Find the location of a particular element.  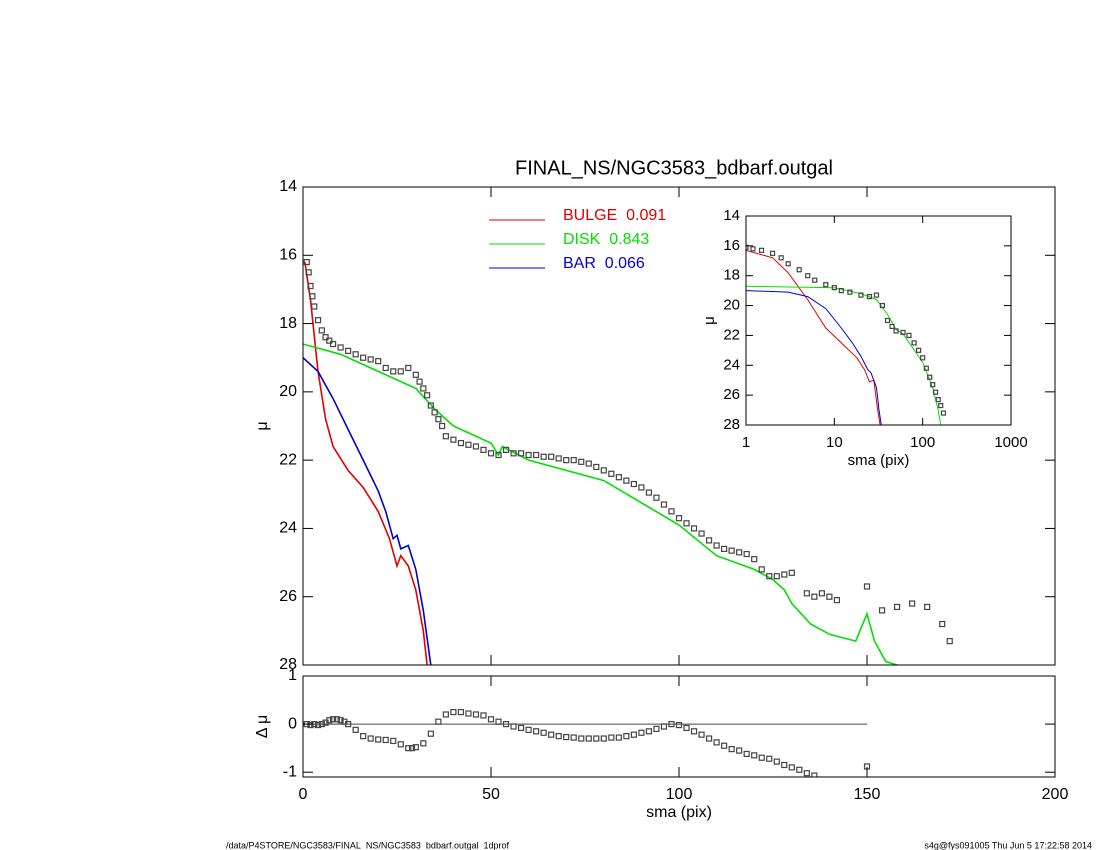

y-tick-label: 28 is located at coordinates (731, 424).